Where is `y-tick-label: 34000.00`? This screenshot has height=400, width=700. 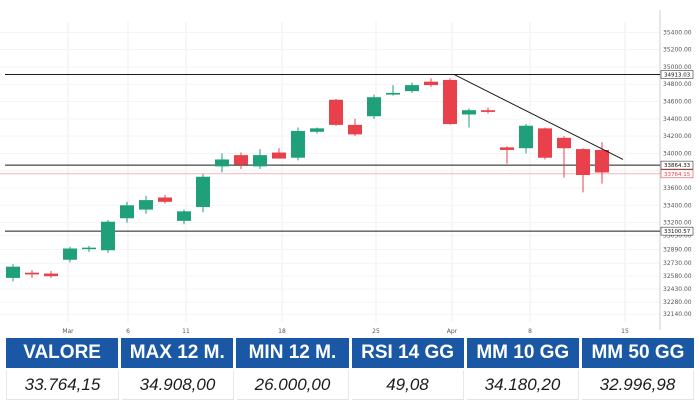 y-tick-label: 34000.00 is located at coordinates (677, 153).